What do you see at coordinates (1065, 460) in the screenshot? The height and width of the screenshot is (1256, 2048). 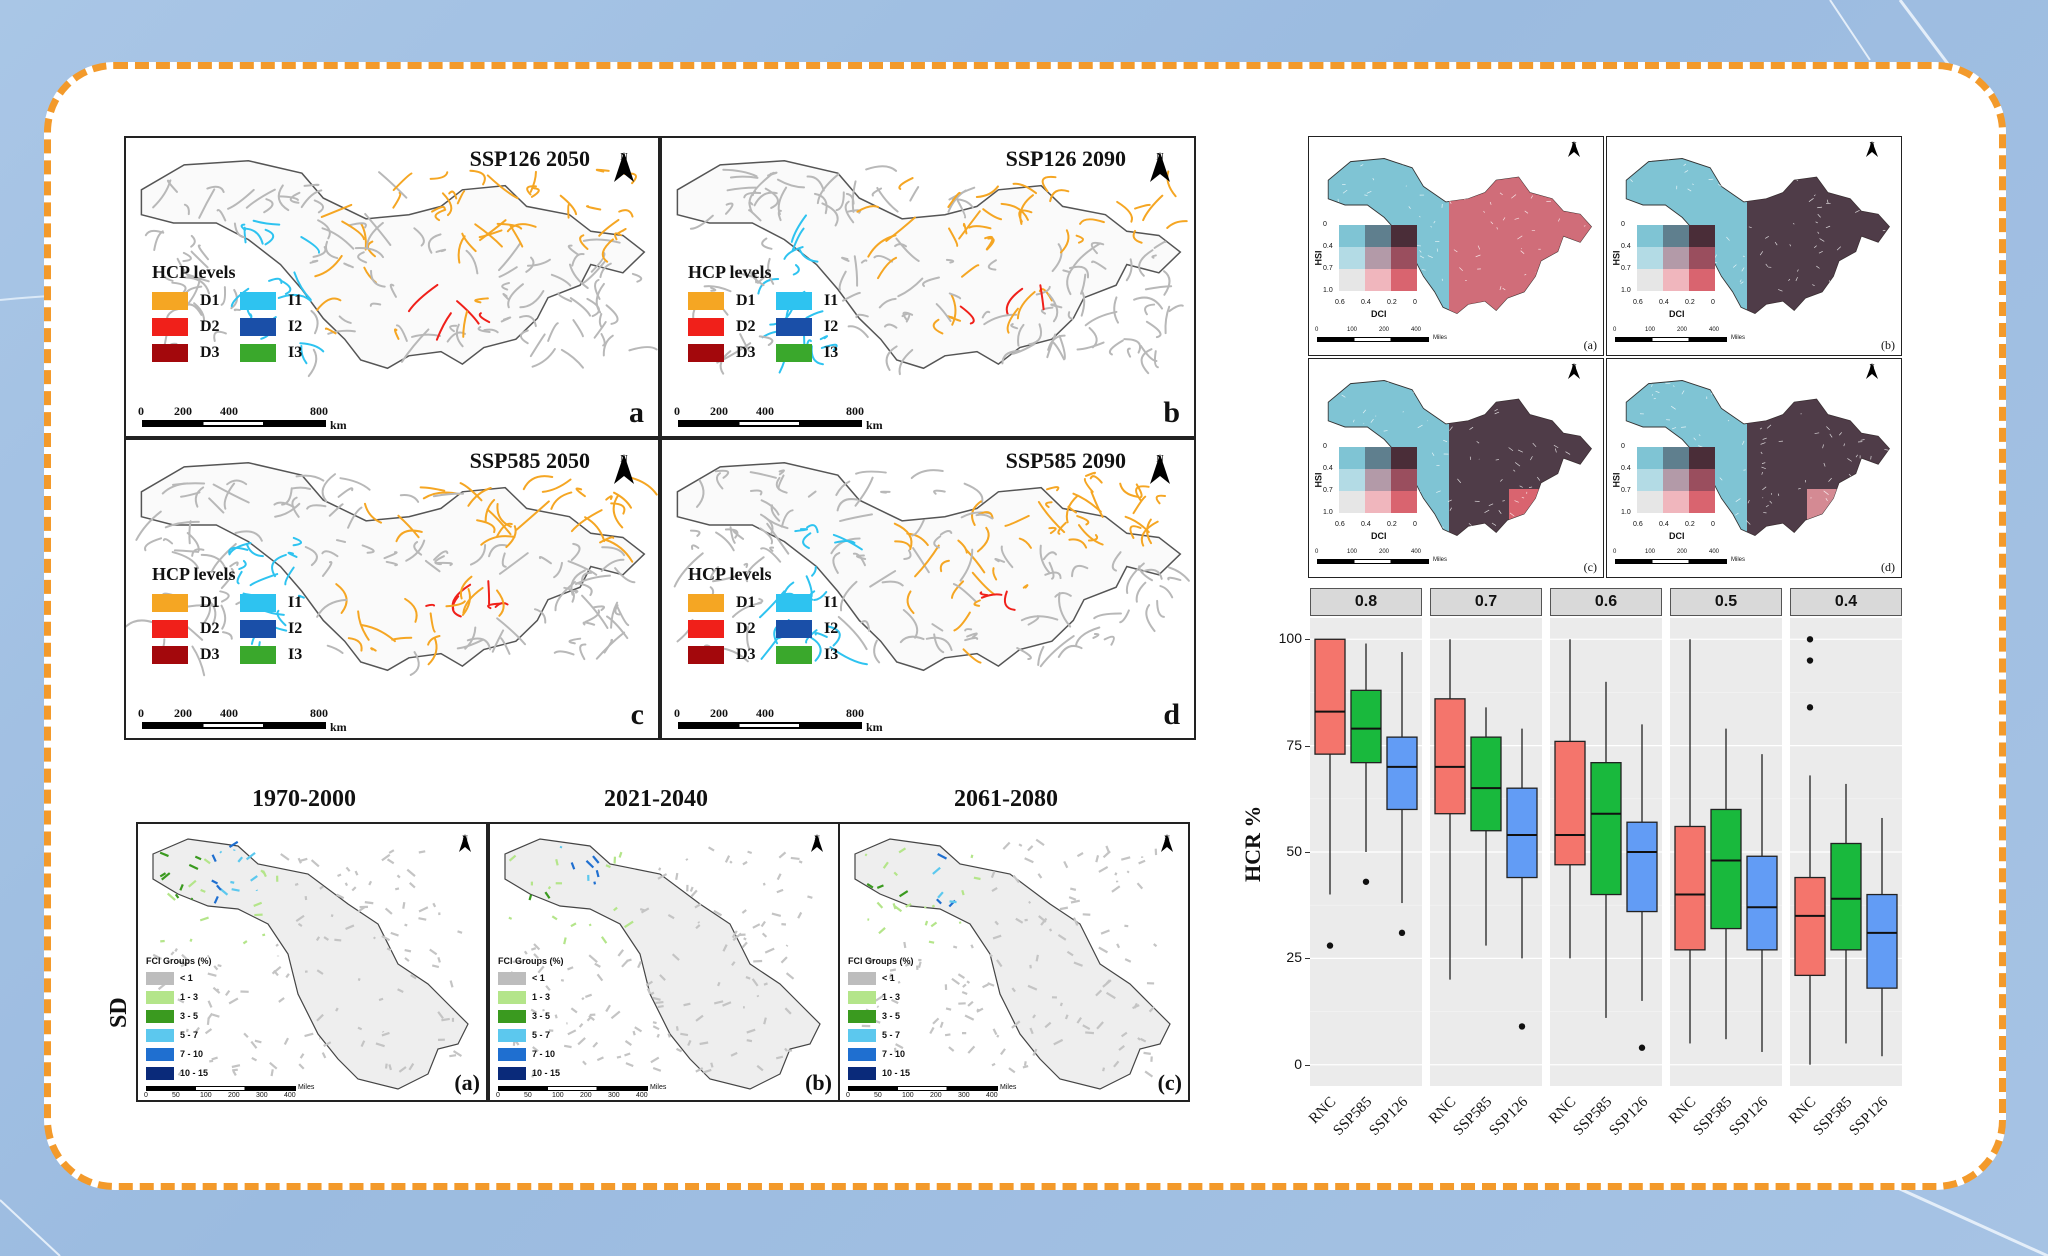 I see `map-title: SSP585 2090` at bounding box center [1065, 460].